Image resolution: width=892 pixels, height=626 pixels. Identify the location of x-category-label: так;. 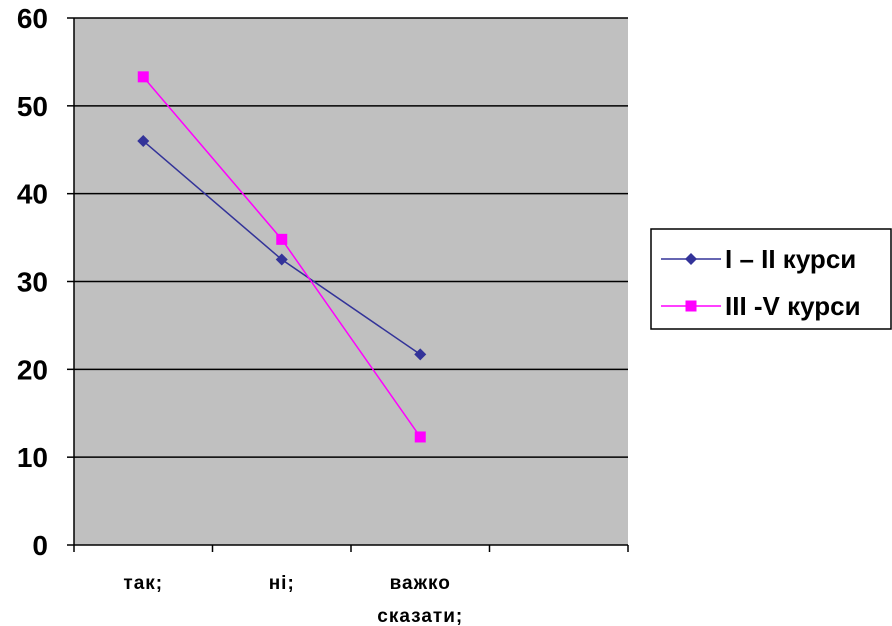
(143, 583).